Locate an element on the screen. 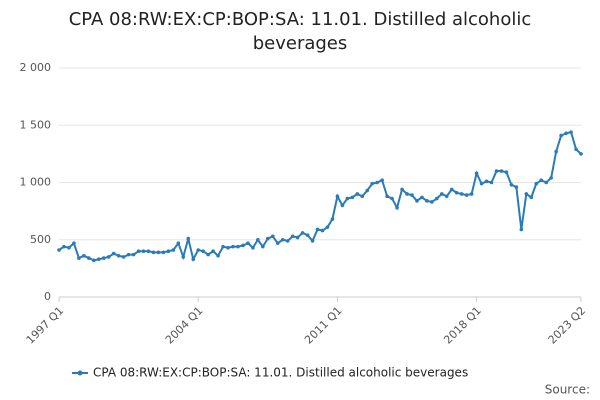 Image resolution: width=600 pixels, height=400 pixels. y-tick-label: 500 is located at coordinates (40, 239).